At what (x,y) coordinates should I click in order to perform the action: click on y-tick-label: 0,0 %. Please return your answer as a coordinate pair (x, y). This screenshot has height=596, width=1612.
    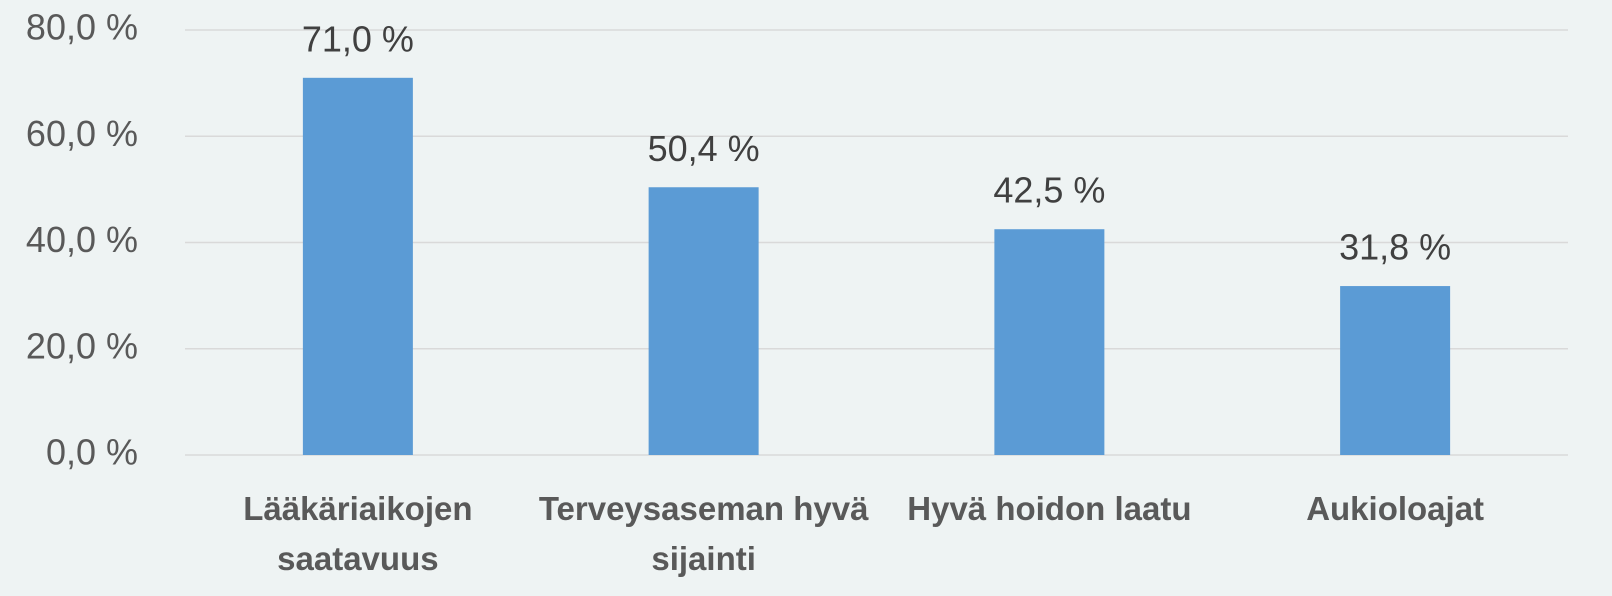
    Looking at the image, I should click on (92, 452).